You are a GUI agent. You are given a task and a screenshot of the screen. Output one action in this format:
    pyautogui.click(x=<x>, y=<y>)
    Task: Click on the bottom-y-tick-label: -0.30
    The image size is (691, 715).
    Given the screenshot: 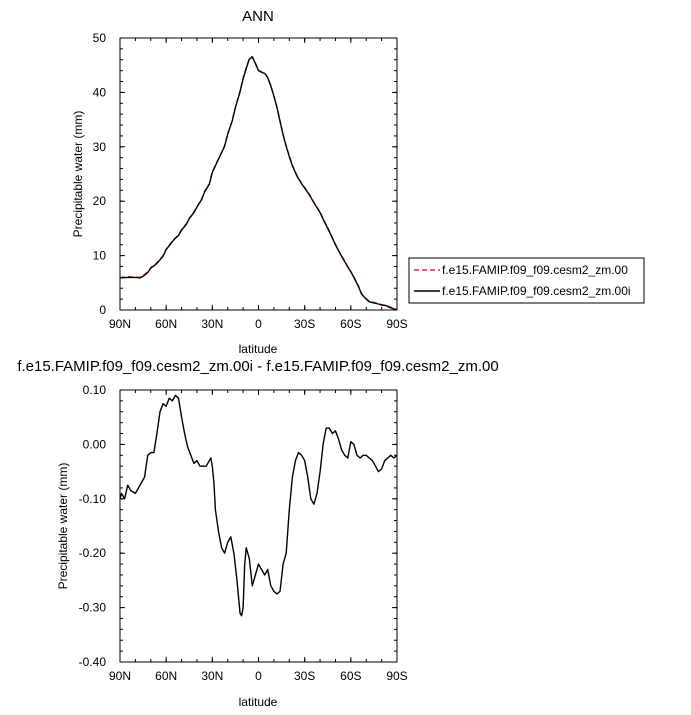 What is the action you would take?
    pyautogui.click(x=93, y=608)
    